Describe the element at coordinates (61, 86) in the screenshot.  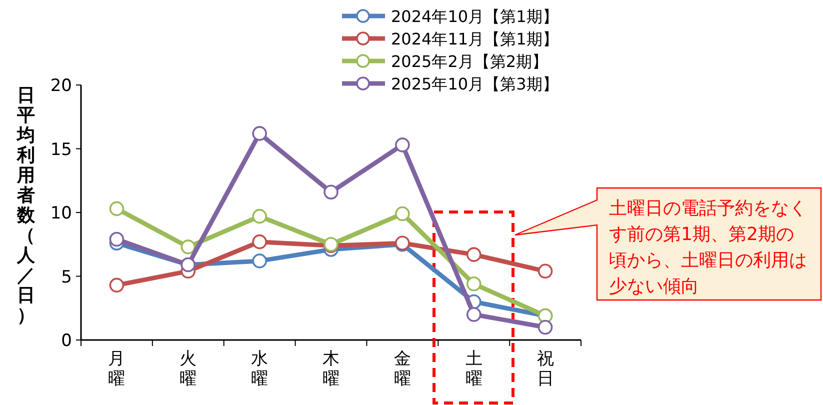
I see `y-tick-label: 20` at that location.